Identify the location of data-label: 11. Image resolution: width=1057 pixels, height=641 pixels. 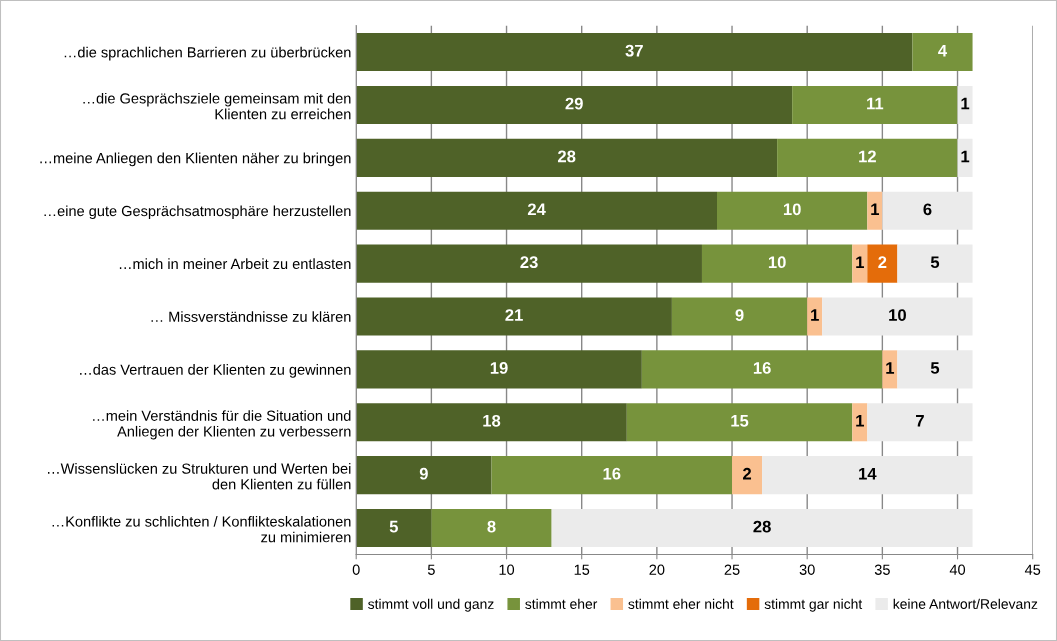
(875, 103).